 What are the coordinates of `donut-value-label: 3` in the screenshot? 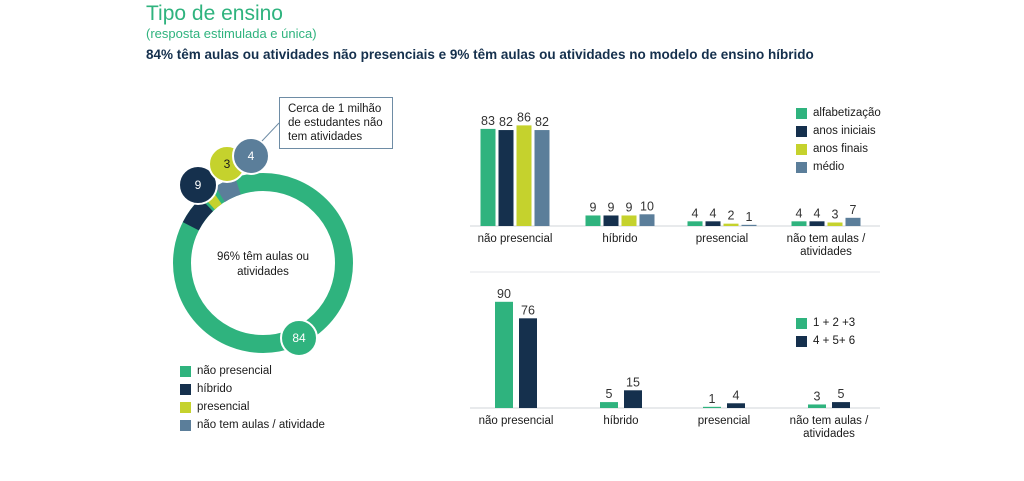 It's located at (227, 164).